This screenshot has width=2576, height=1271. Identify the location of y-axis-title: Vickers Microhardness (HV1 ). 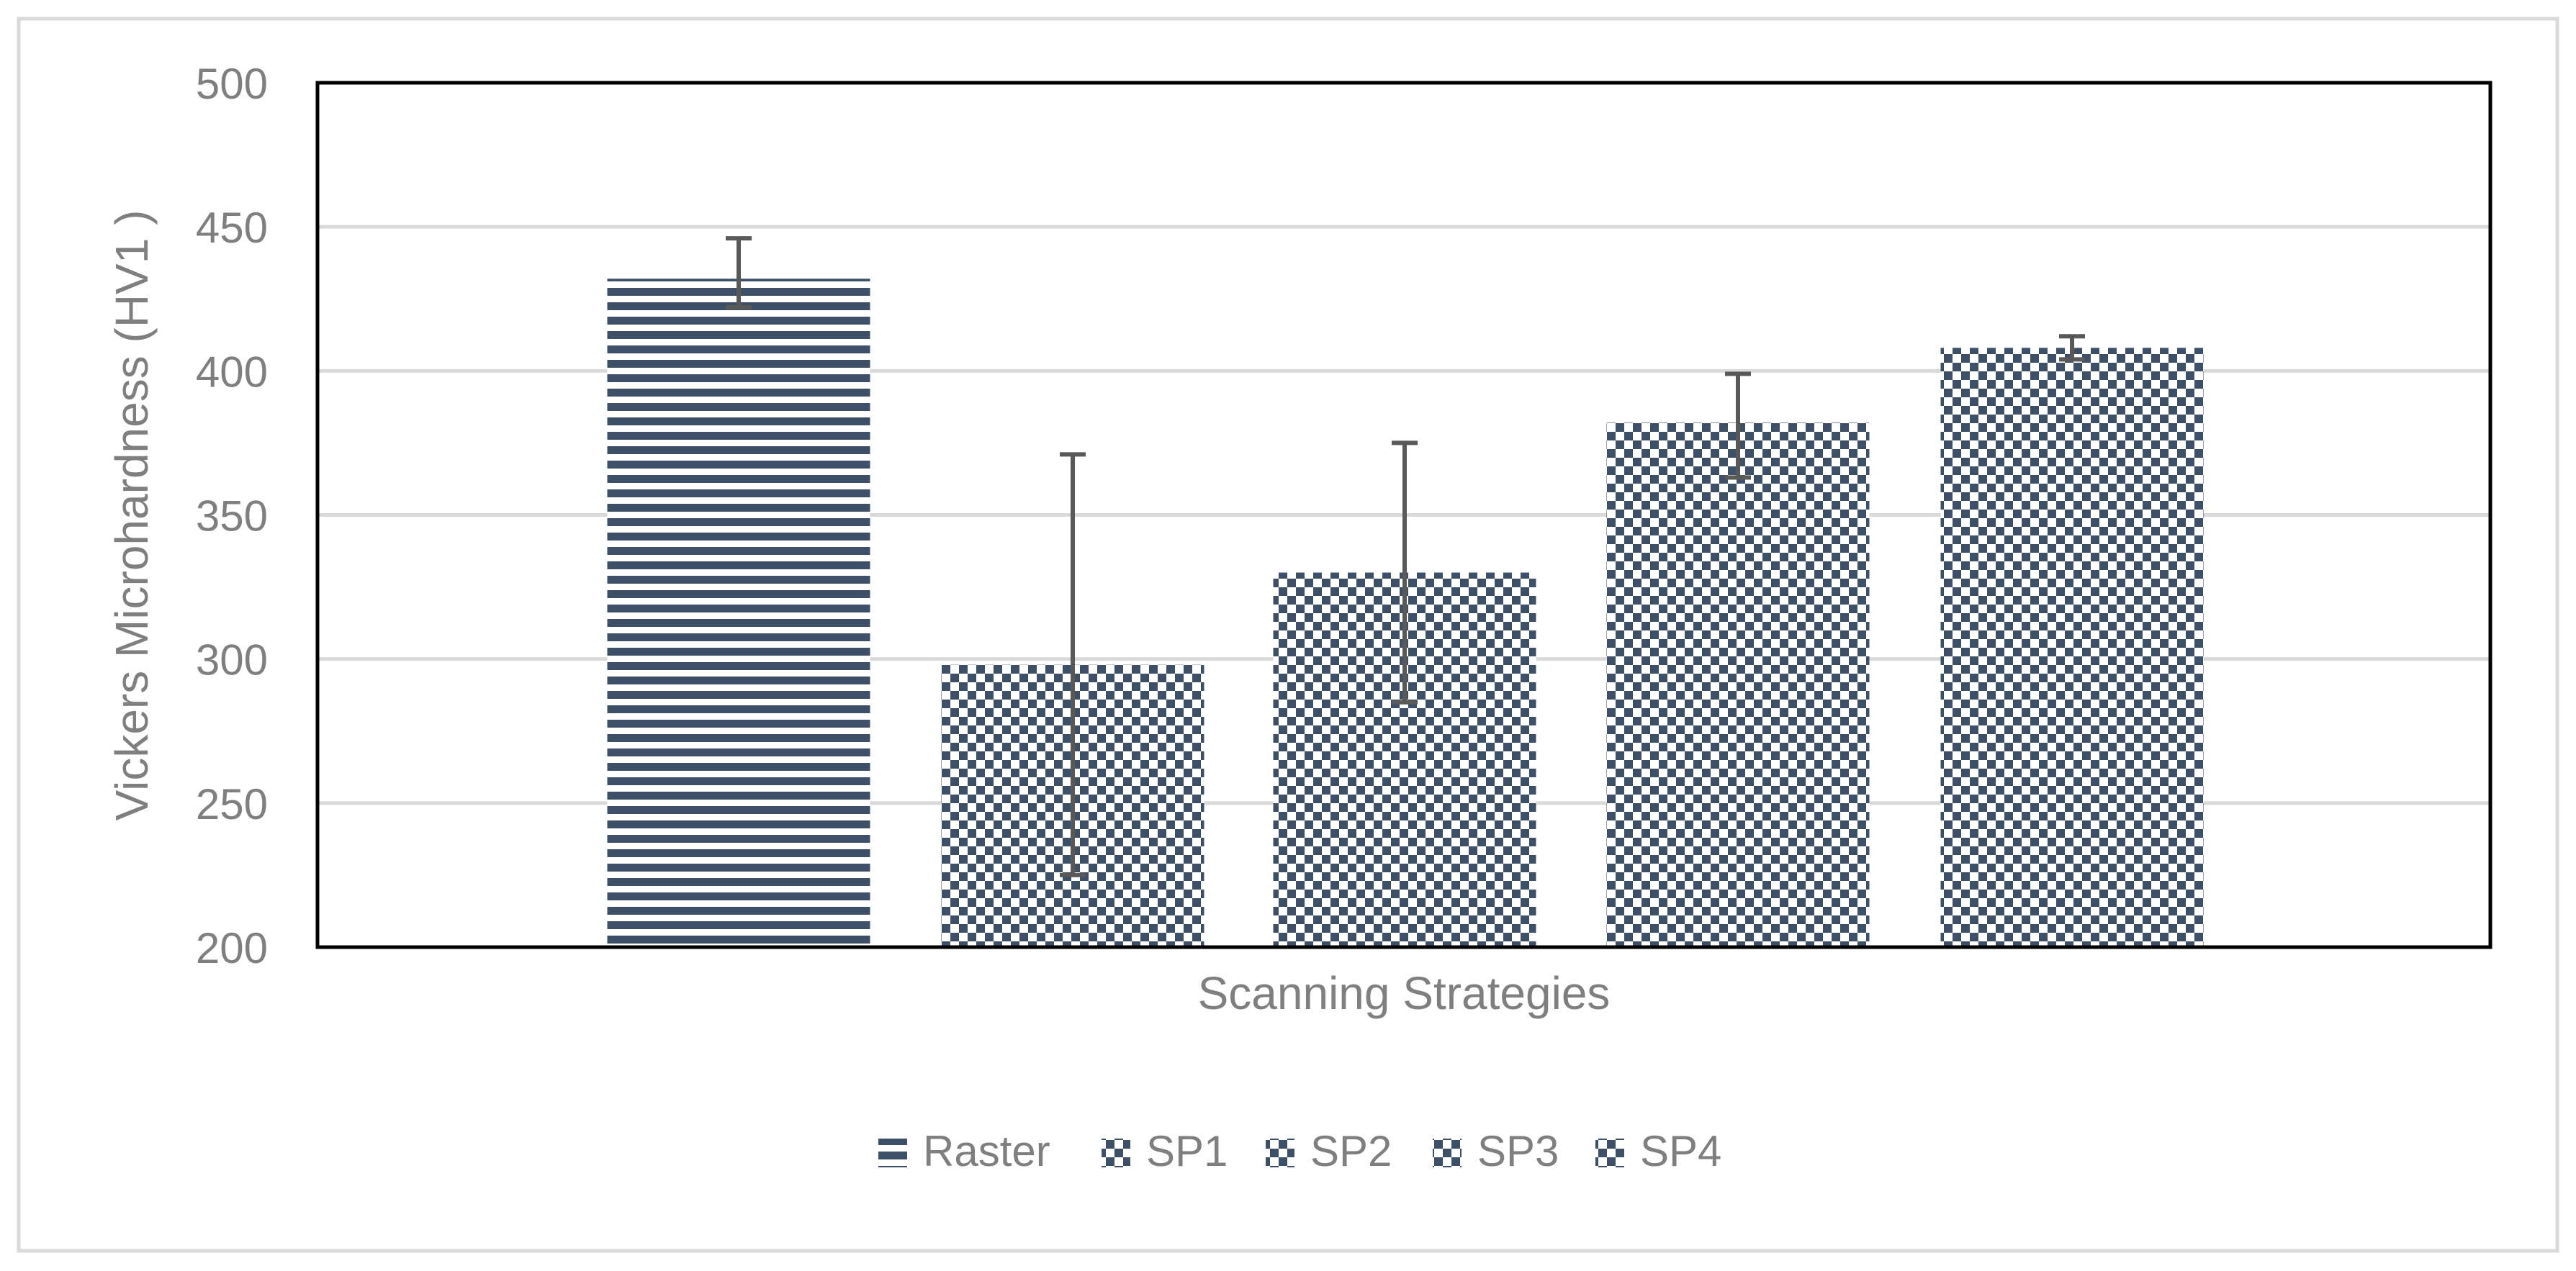
(132, 515).